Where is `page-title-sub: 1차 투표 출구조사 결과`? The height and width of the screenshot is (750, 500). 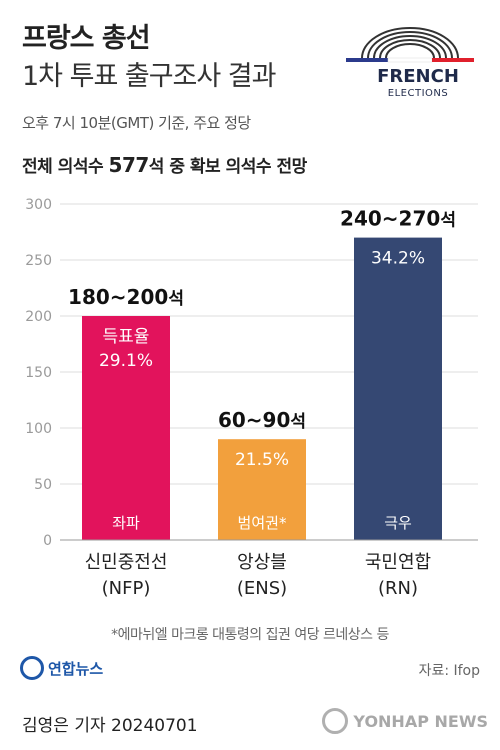 page-title-sub: 1차 투표 출구조사 결과 is located at coordinates (149, 76).